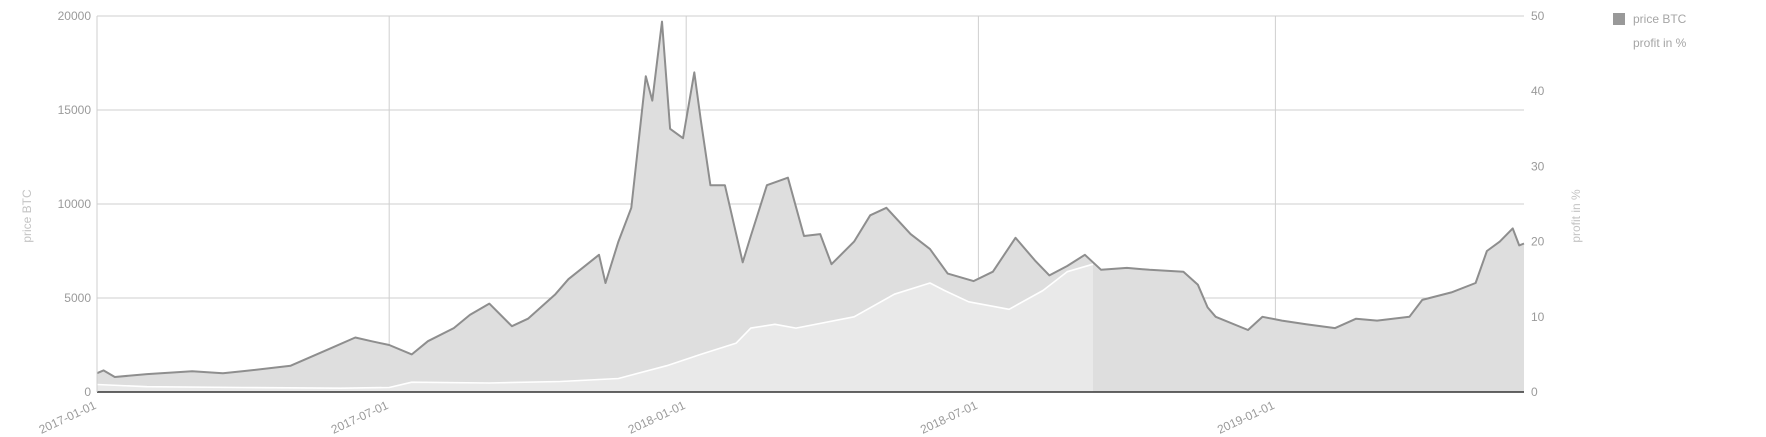 The image size is (1766, 437). I want to click on x-tick-label: 2018-01-01, so click(657, 417).